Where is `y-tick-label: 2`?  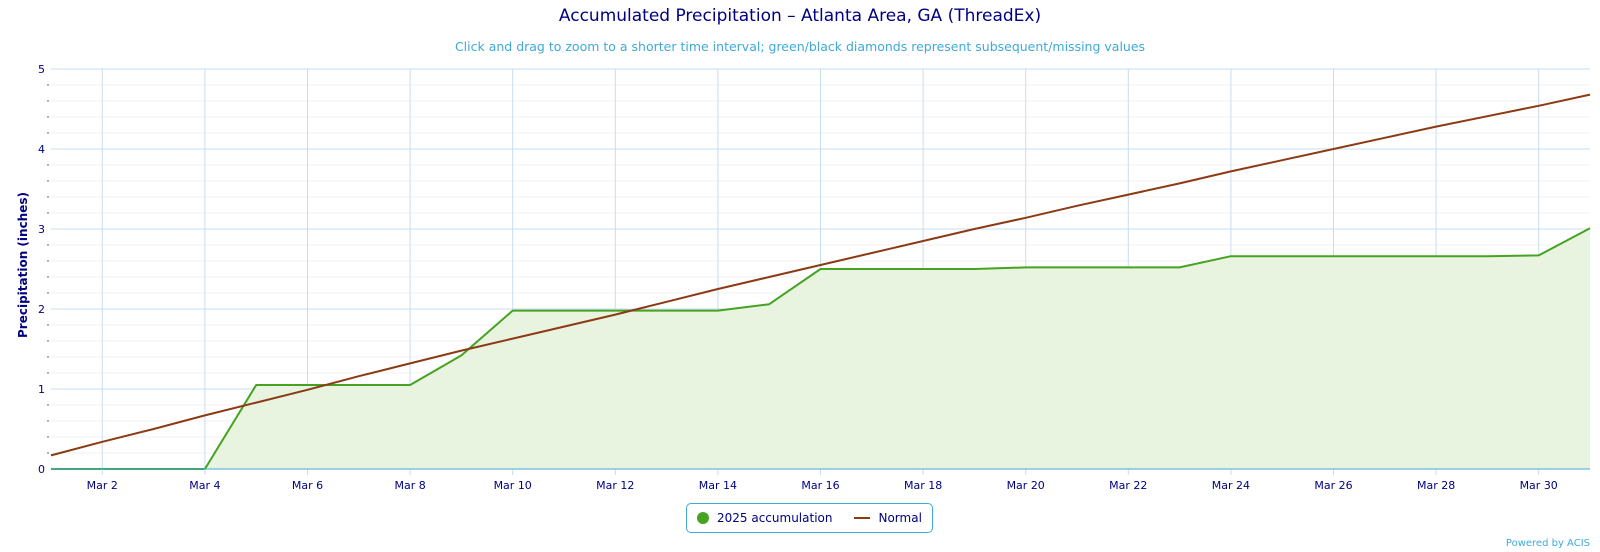 y-tick-label: 2 is located at coordinates (41, 309).